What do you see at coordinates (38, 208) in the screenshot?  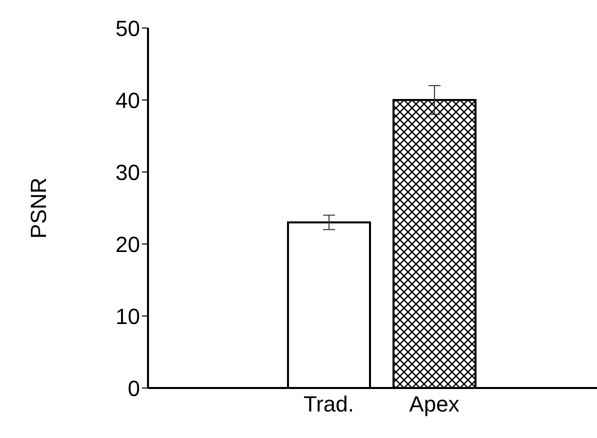 I see `y-axis-title: PSNR` at bounding box center [38, 208].